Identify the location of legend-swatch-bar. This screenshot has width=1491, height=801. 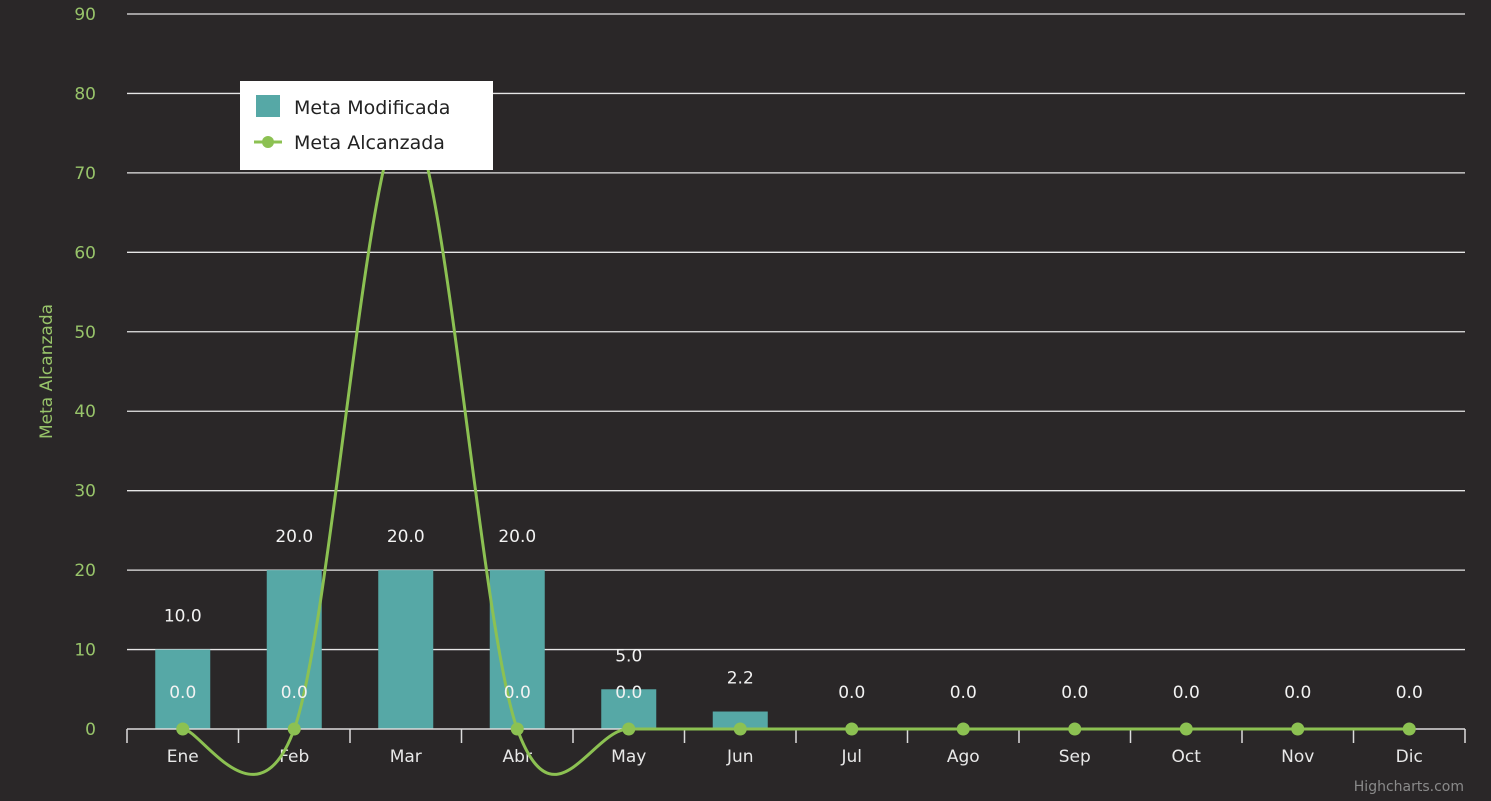
(268, 106).